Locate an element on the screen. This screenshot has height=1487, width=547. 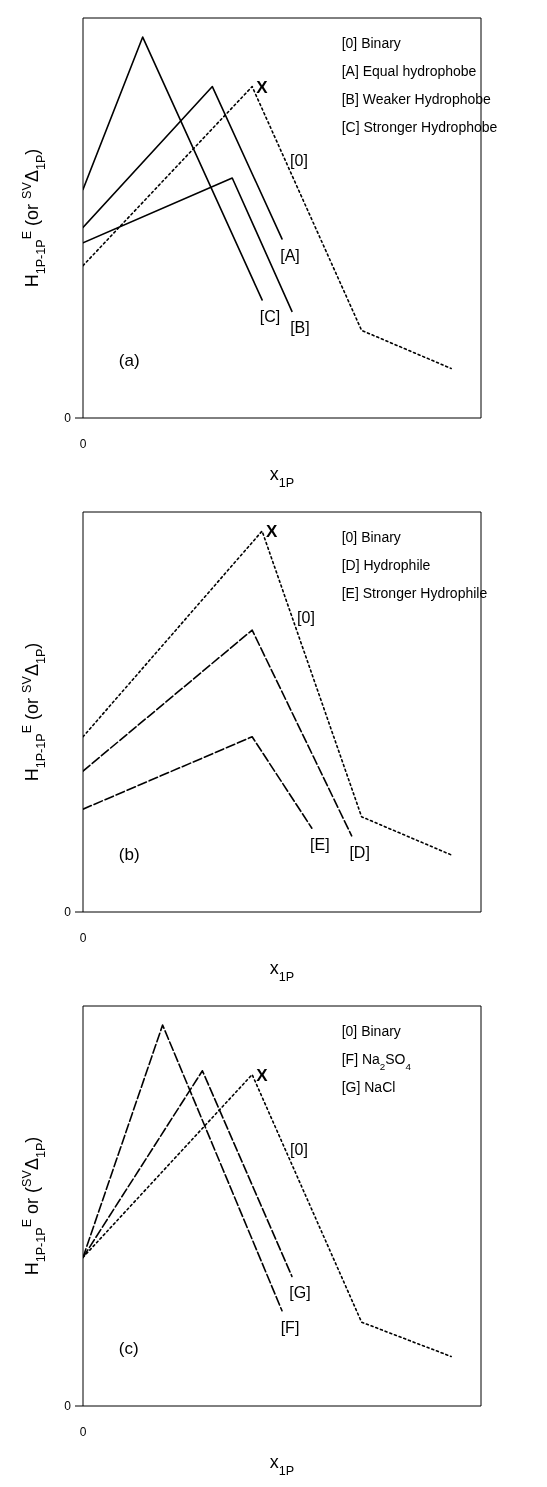
series-label: [C] is located at coordinates (270, 316).